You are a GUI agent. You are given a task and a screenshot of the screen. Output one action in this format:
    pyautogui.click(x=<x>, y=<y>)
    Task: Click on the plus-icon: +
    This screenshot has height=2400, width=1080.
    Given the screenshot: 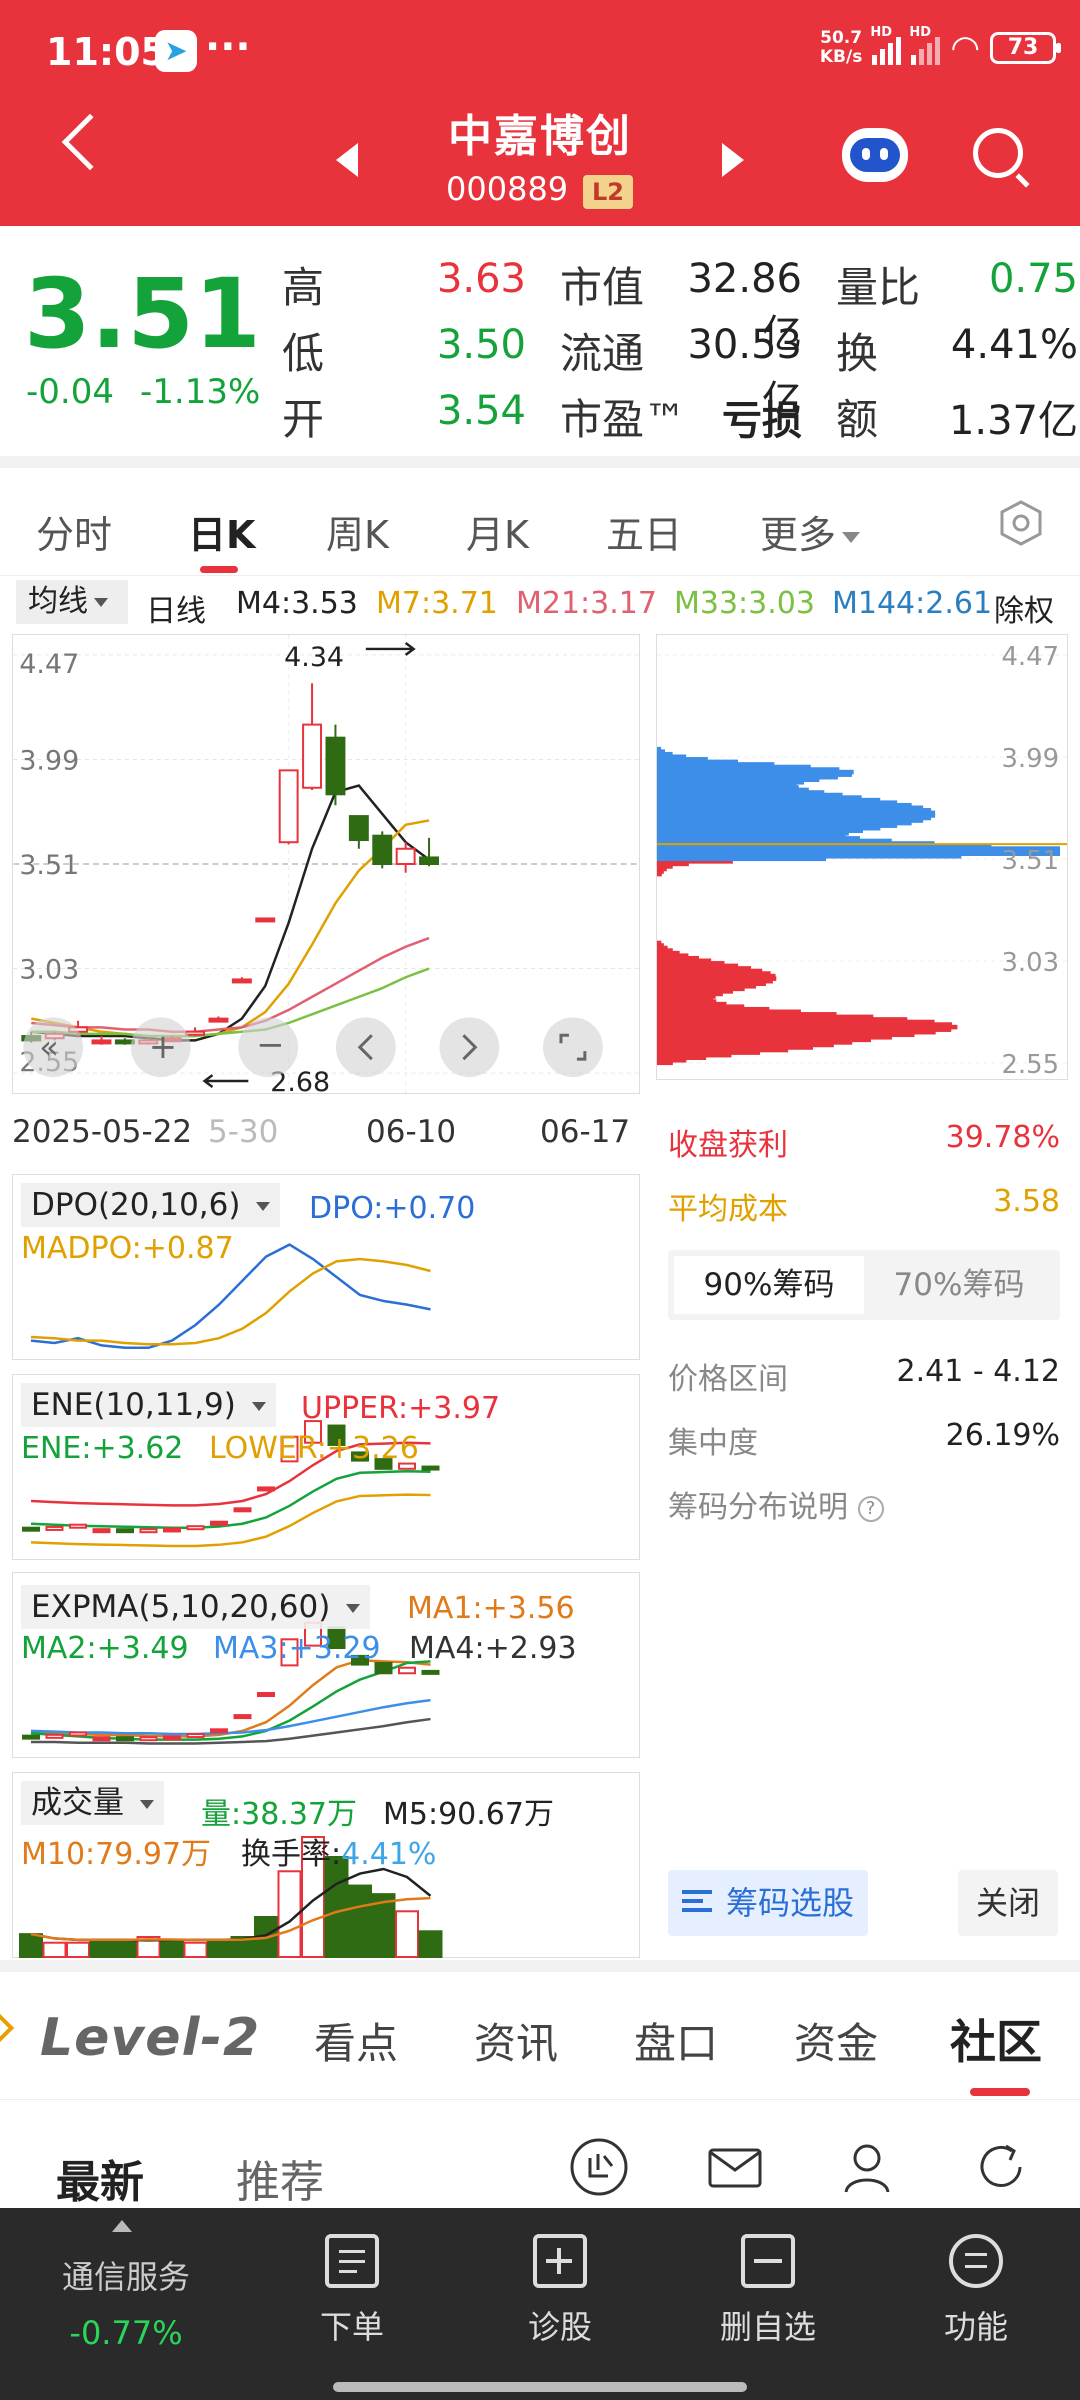 What is the action you would take?
    pyautogui.click(x=163, y=1046)
    